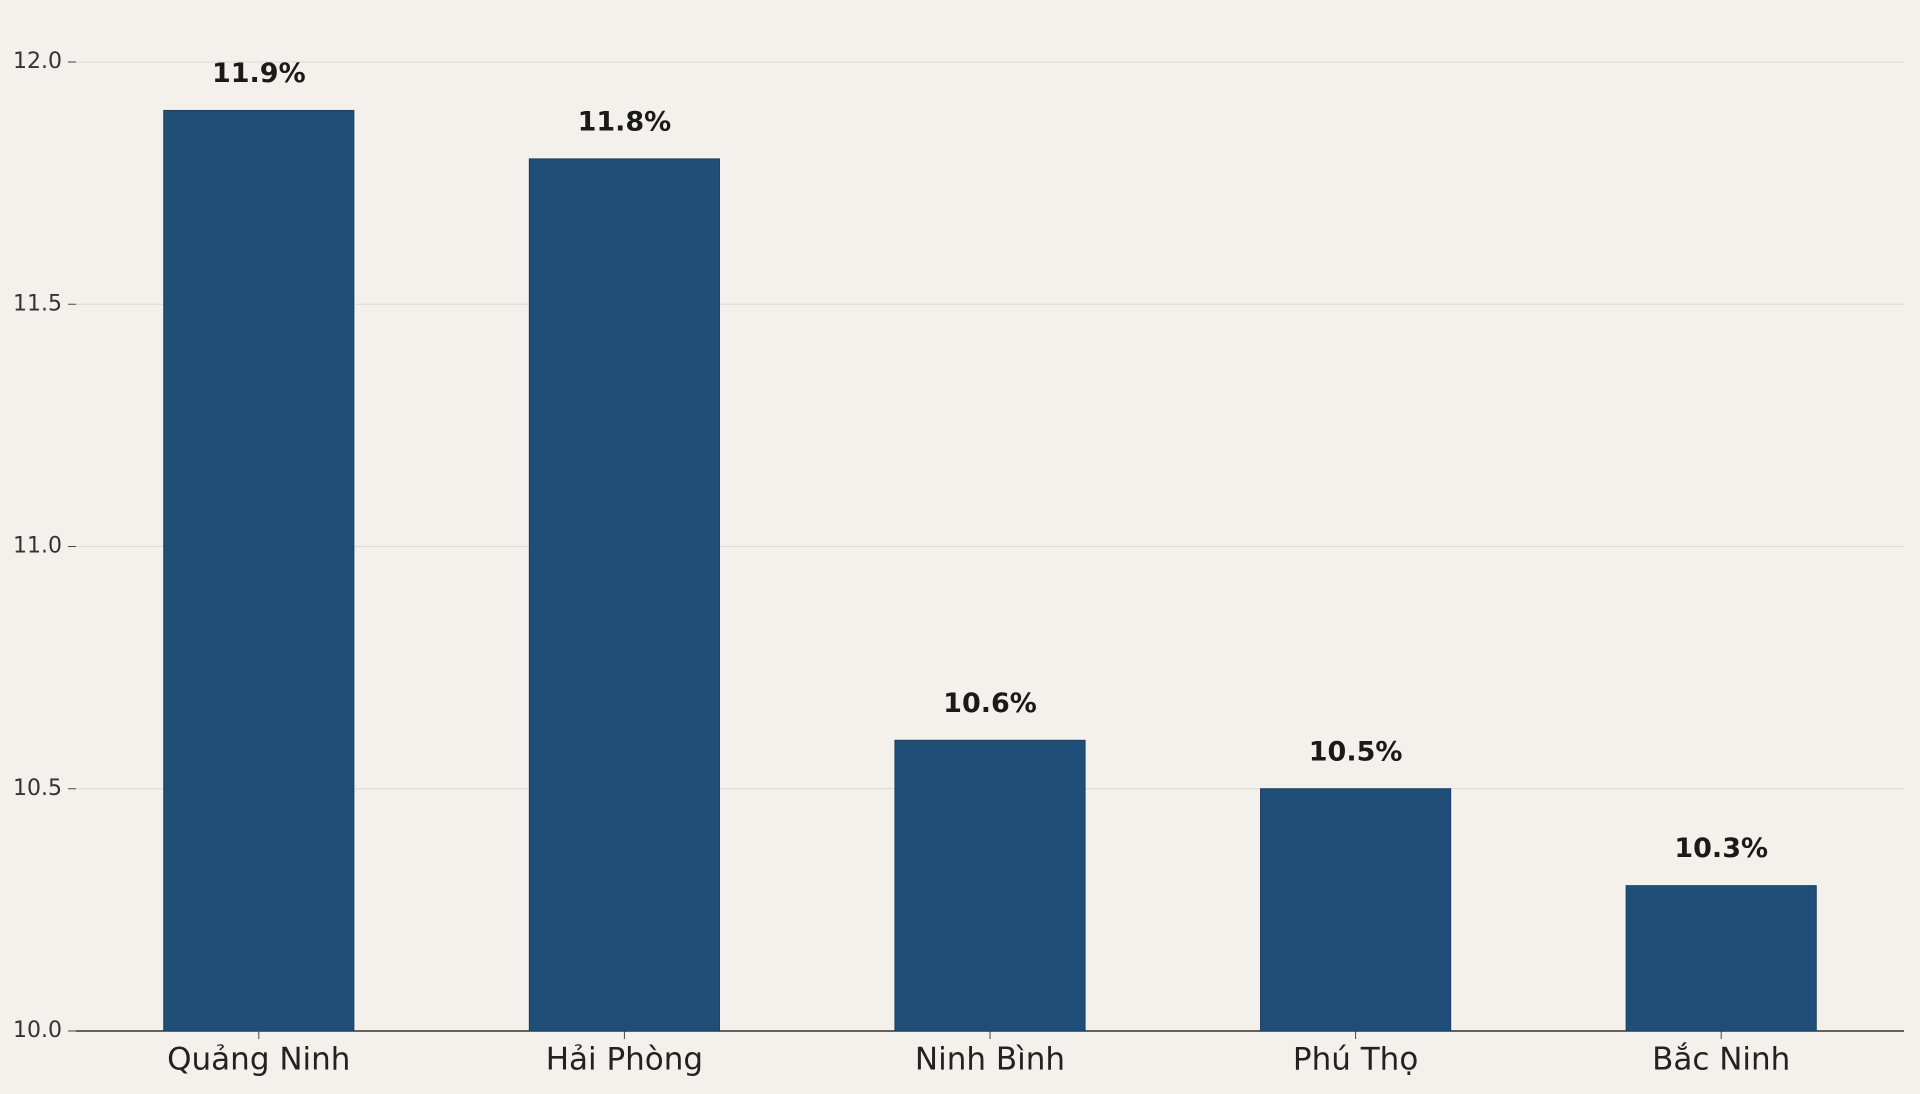 Image resolution: width=1920 pixels, height=1094 pixels. What do you see at coordinates (624, 1060) in the screenshot?
I see `x-tick-label: Hải Phòng` at bounding box center [624, 1060].